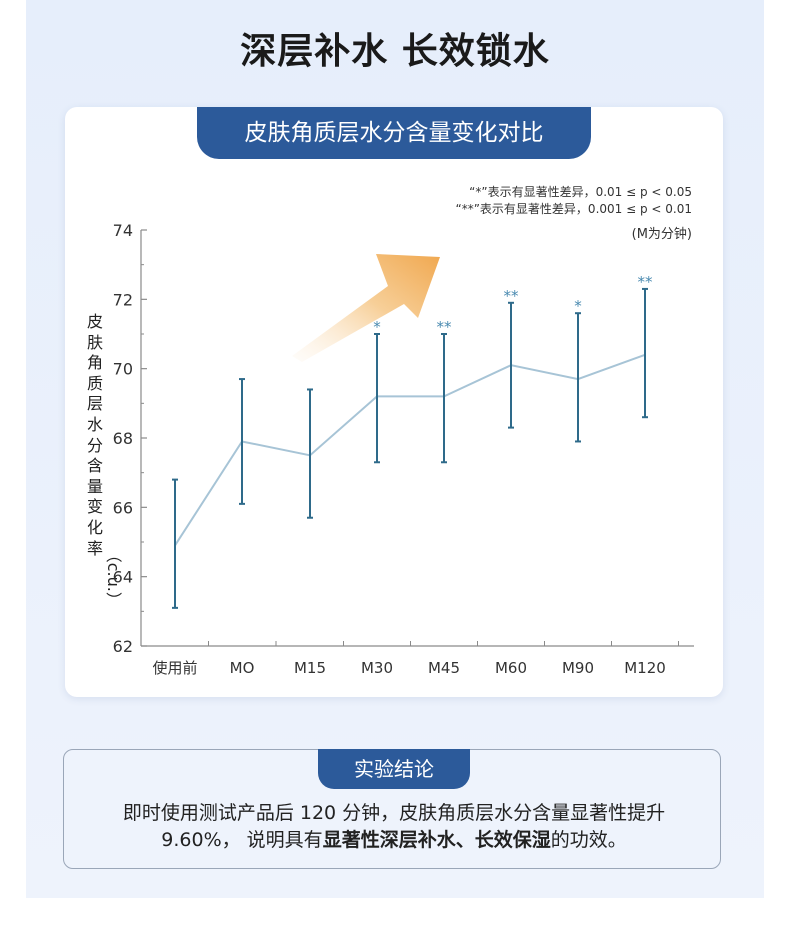 This screenshot has width=790, height=928. Describe the element at coordinates (242, 668) in the screenshot. I see `x-tick-label: MO` at that location.